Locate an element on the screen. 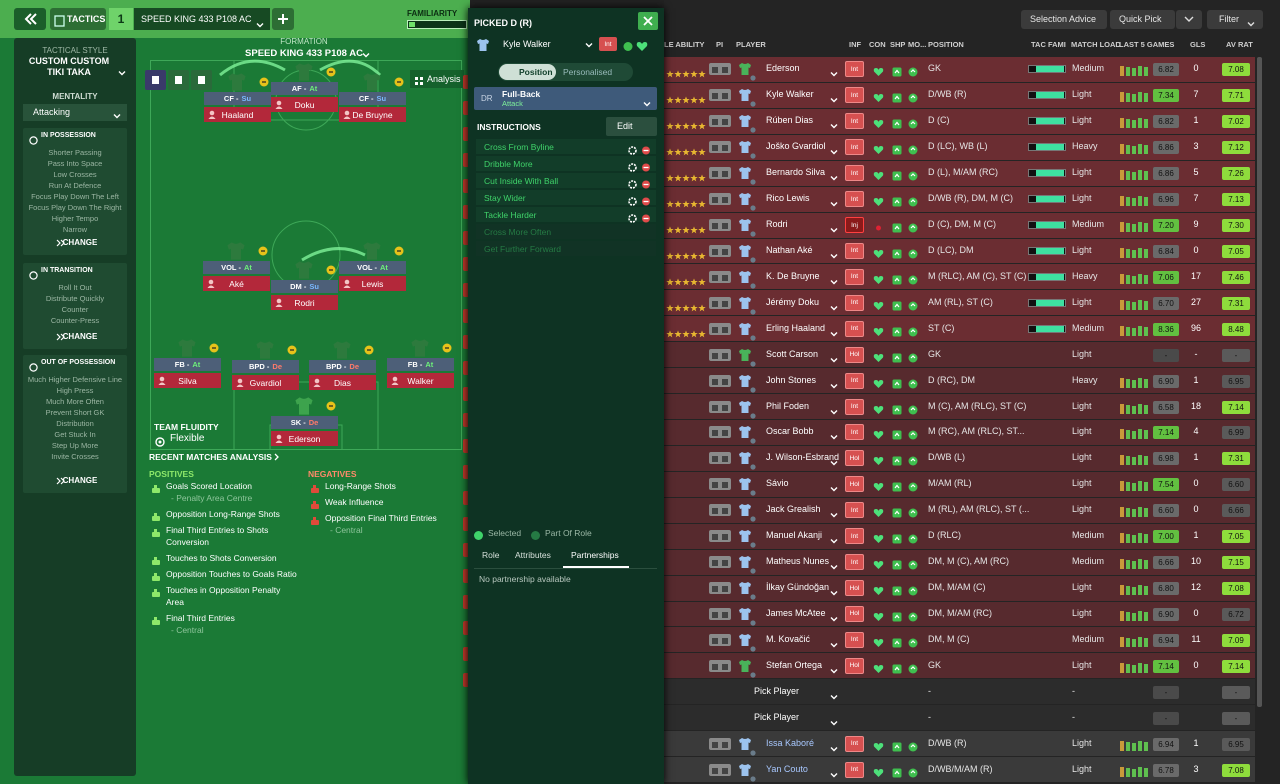 The height and width of the screenshot is (784, 1280). player-name: Matheus Nunes is located at coordinates (798, 561).